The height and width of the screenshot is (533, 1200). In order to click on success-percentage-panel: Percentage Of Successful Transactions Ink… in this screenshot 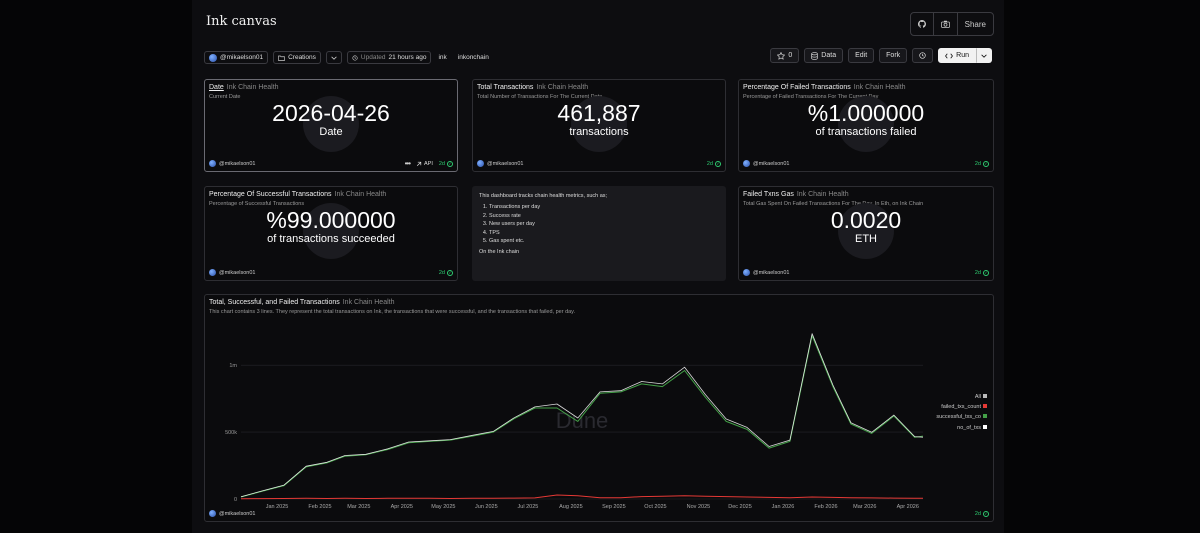, I will do `click(331, 233)`.